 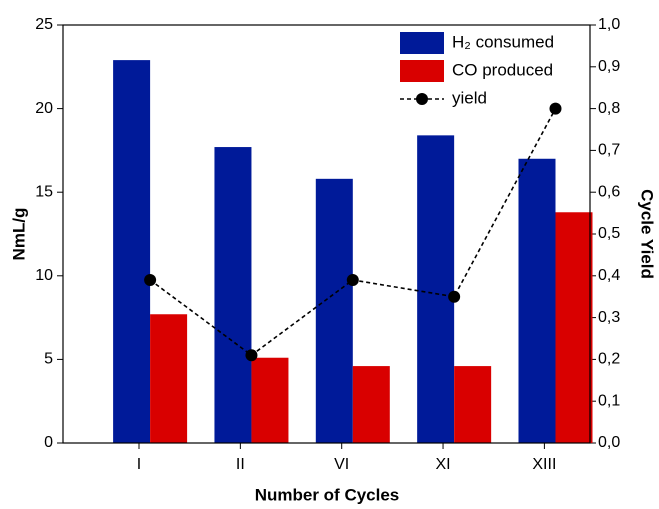 What do you see at coordinates (609, 442) in the screenshot?
I see `y2-tick-label: 0,0` at bounding box center [609, 442].